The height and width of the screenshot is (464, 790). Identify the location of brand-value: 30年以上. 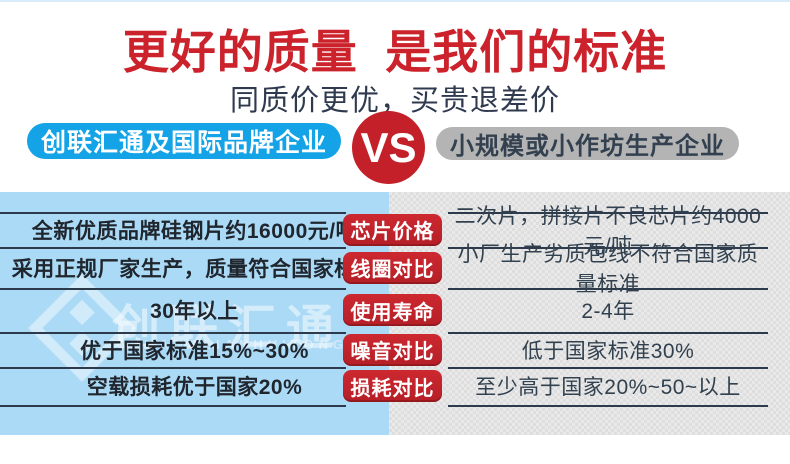
(194, 311).